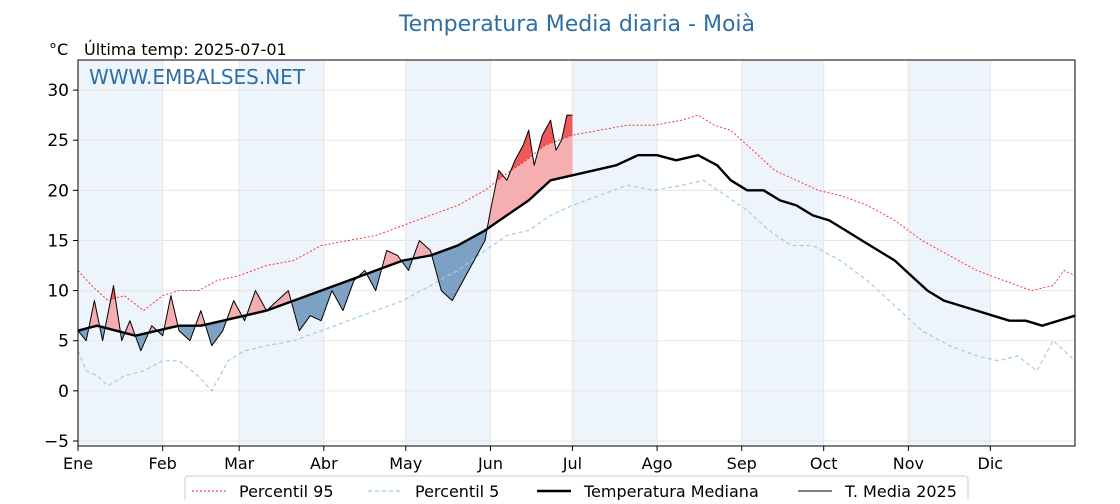 Image resolution: width=1120 pixels, height=504 pixels. I want to click on y-axis: −5 0 5 10 15 20 25 30, so click(61, 266).